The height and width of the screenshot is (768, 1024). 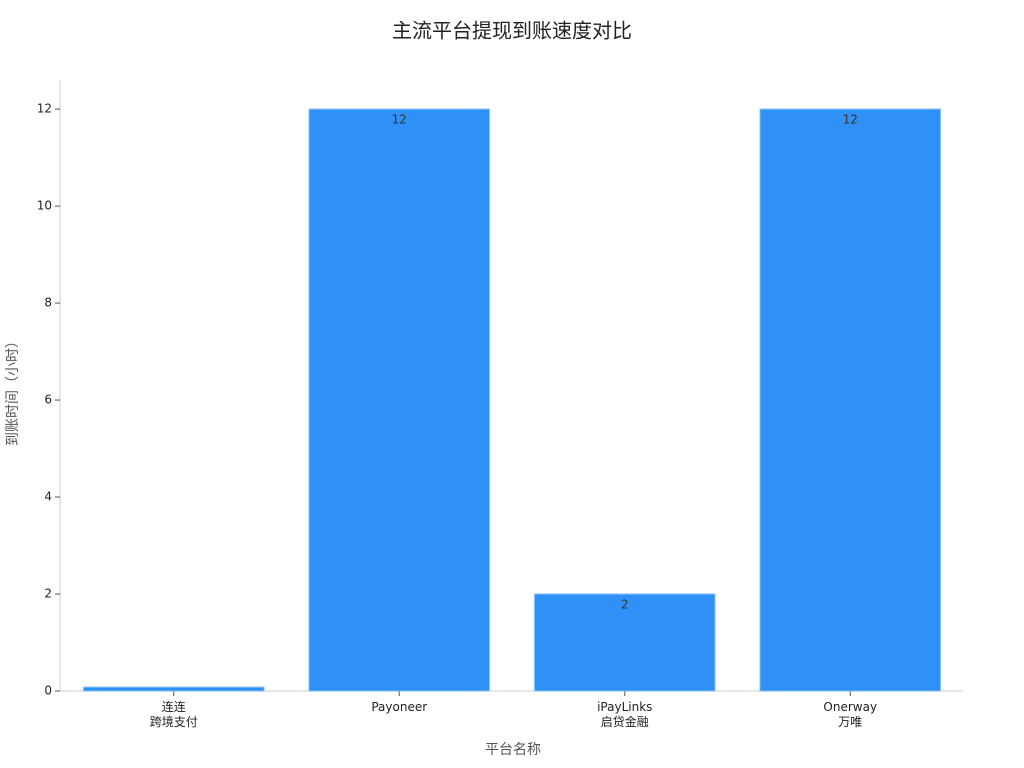 What do you see at coordinates (512, 31) in the screenshot?
I see `chart-title: 主流平台提现到账速度对比` at bounding box center [512, 31].